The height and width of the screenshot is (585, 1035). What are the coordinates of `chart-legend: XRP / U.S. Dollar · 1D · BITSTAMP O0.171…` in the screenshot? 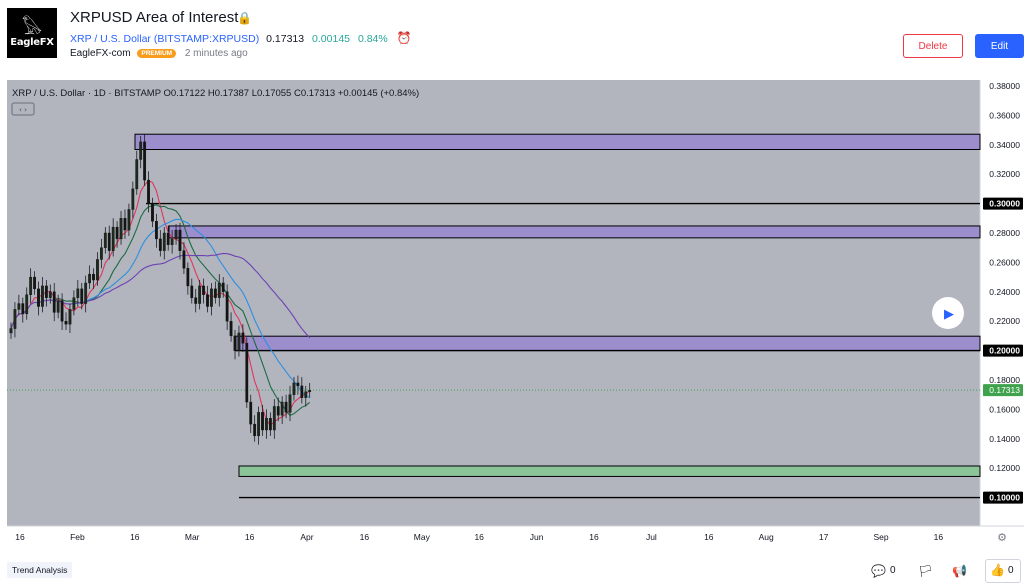 It's located at (215, 93).